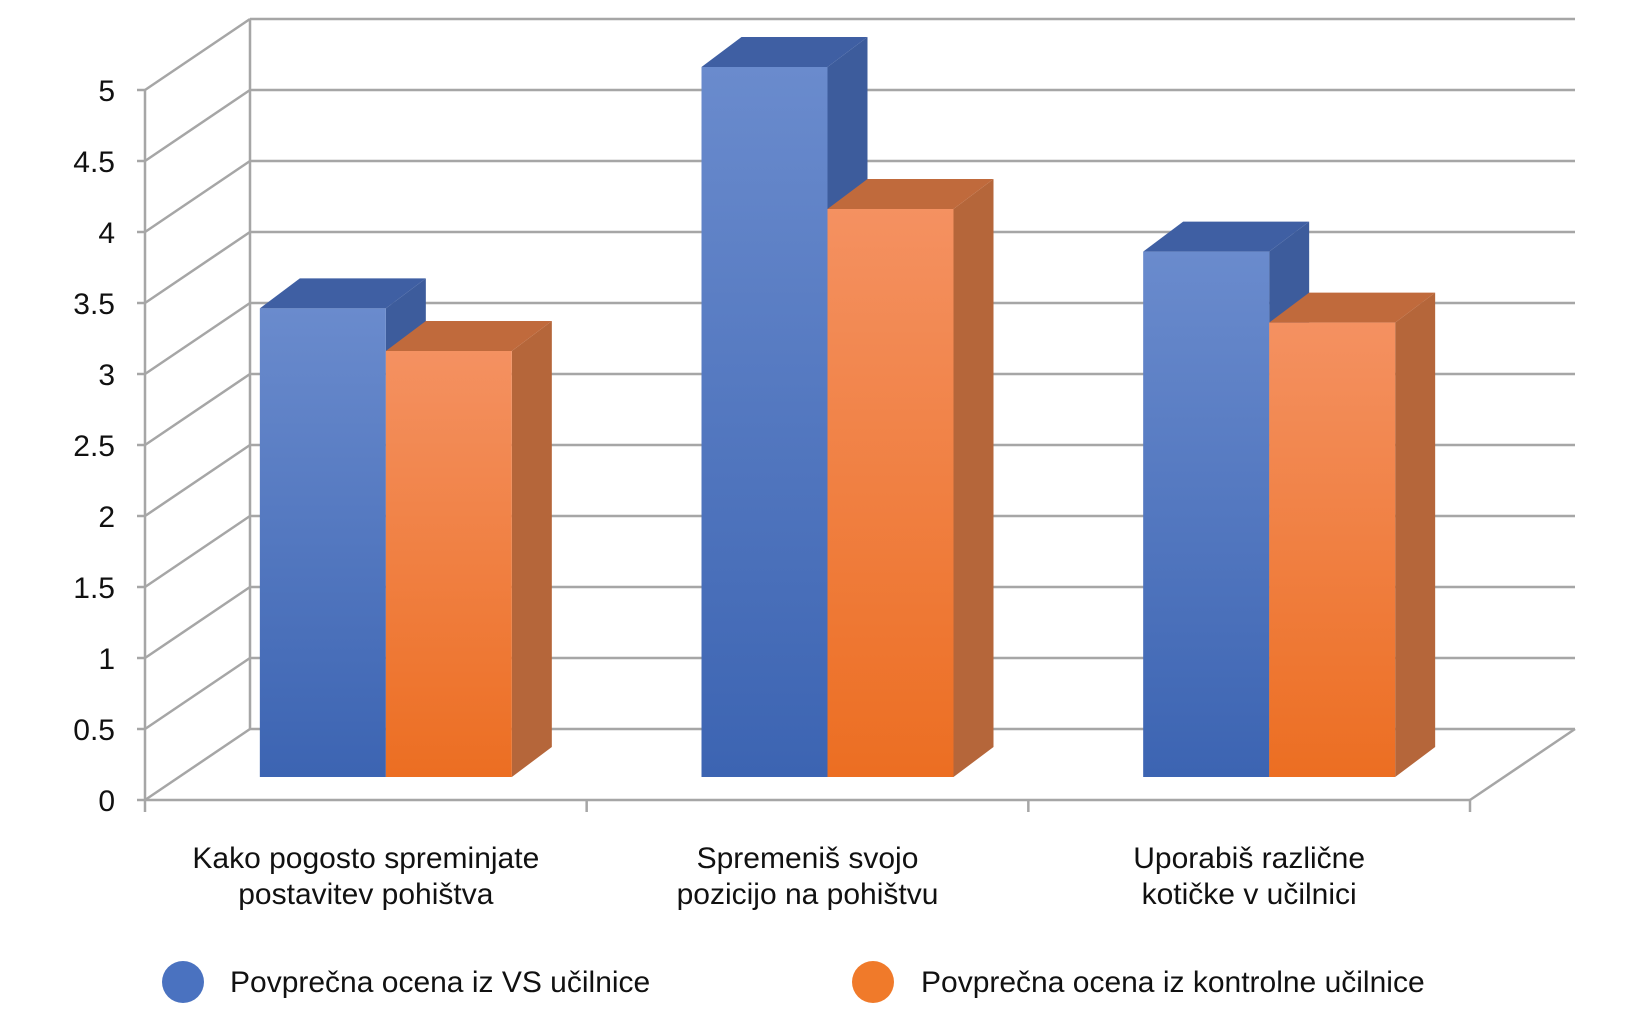 The height and width of the screenshot is (1024, 1651). Describe the element at coordinates (94, 730) in the screenshot. I see `y-tick-label: 0.5` at that location.